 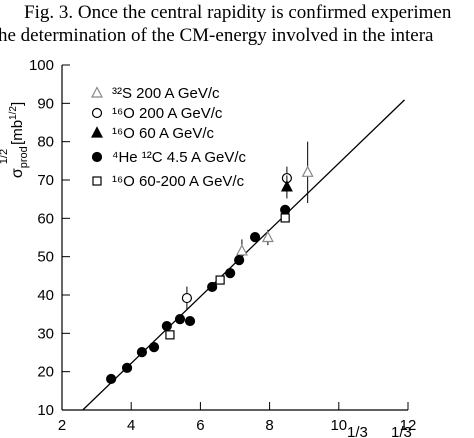 I want to click on legend-label: ³²S 200 A GeV/c, so click(x=166, y=93).